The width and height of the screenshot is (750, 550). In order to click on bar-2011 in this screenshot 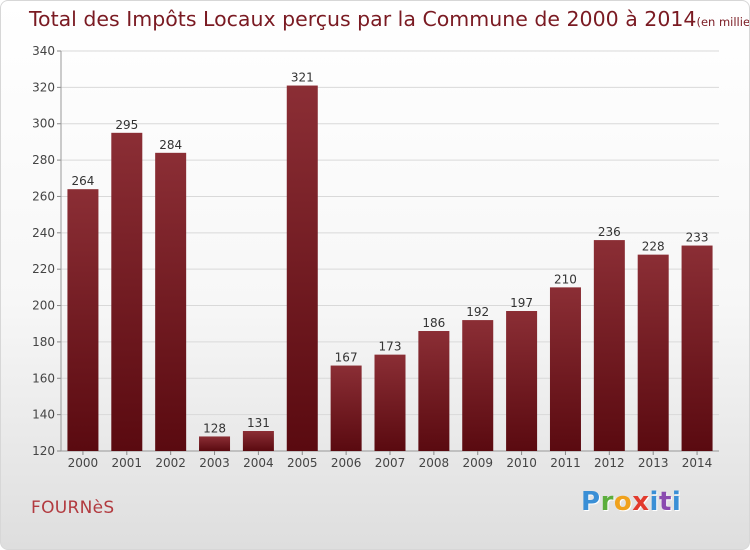, I will do `click(565, 369)`.